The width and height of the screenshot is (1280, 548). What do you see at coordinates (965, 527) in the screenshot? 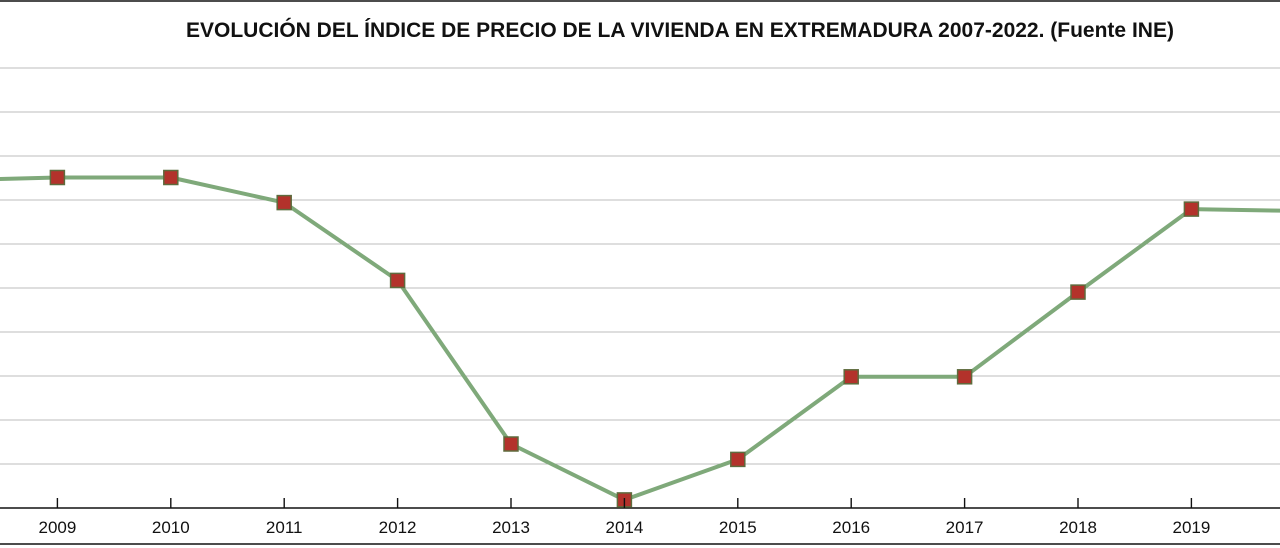
I see `x-tick-label-2017: 2017` at bounding box center [965, 527].